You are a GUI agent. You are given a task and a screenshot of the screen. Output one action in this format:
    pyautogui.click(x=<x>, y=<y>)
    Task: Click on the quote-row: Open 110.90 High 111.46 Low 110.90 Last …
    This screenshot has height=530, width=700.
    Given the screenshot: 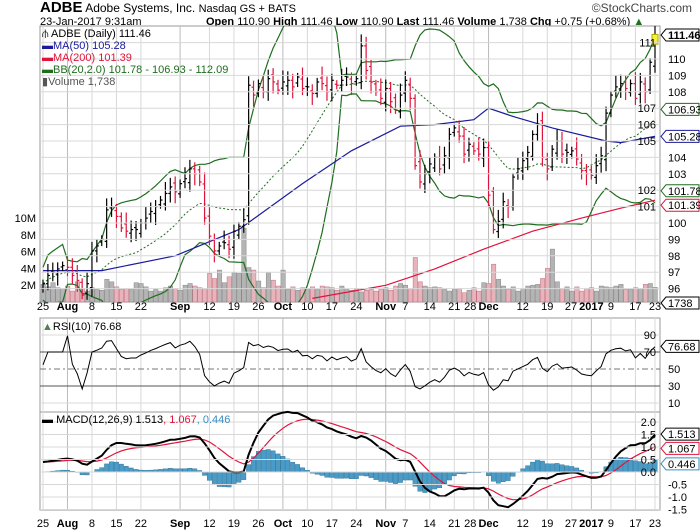 What is the action you would take?
    pyautogui.click(x=425, y=22)
    